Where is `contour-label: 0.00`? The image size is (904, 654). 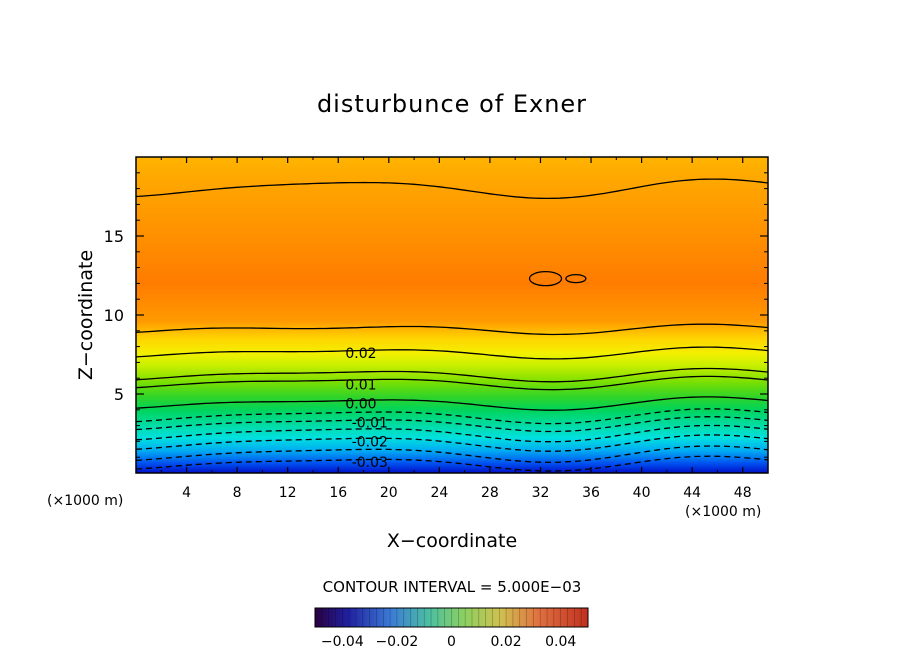 contour-label: 0.00 is located at coordinates (360, 404).